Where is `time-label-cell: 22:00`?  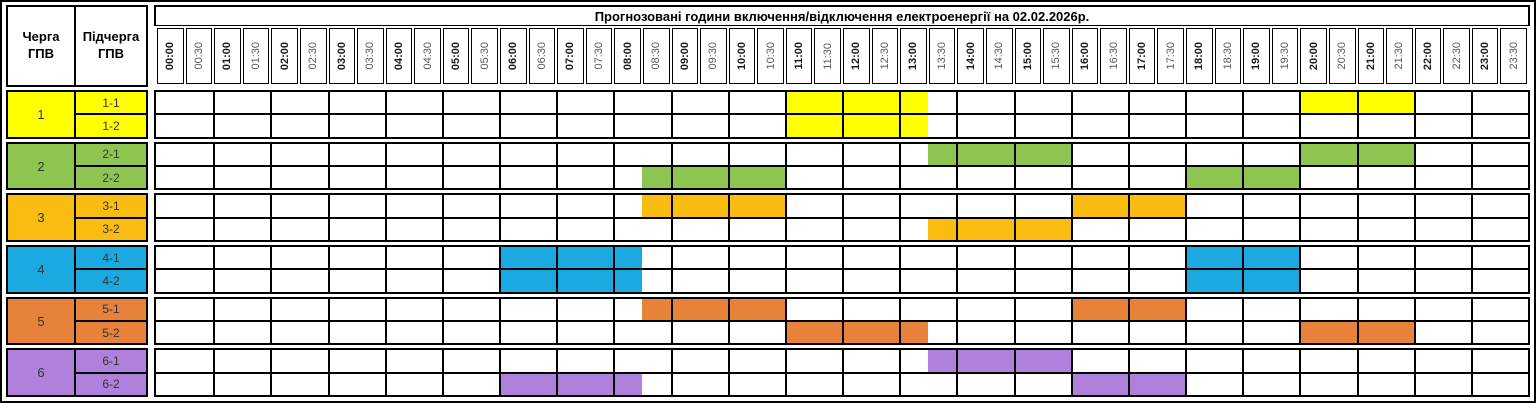 time-label-cell: 22:00 is located at coordinates (1428, 56).